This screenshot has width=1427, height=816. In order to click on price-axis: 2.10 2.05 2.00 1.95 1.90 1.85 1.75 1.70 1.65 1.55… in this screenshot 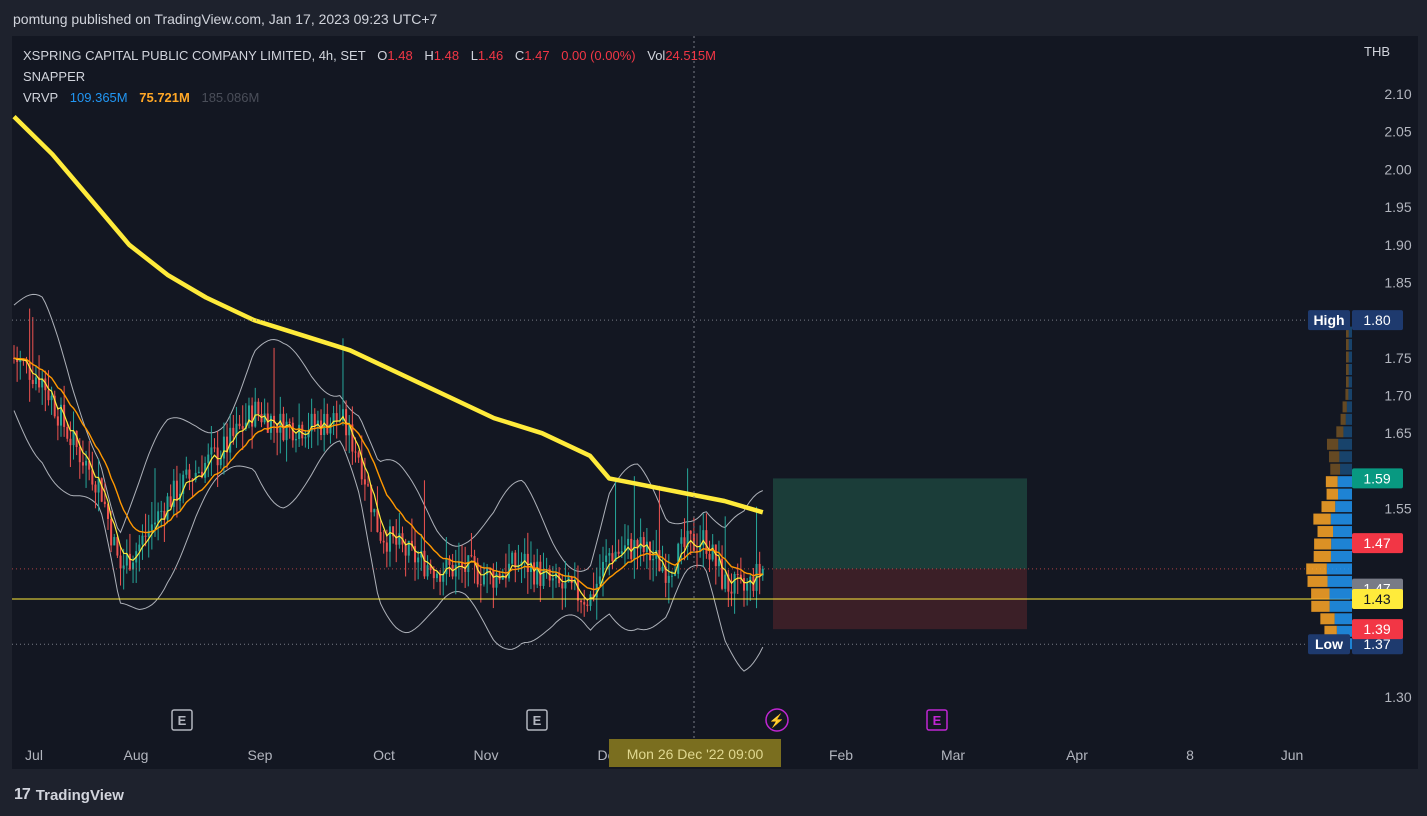, I will do `click(1363, 402)`.